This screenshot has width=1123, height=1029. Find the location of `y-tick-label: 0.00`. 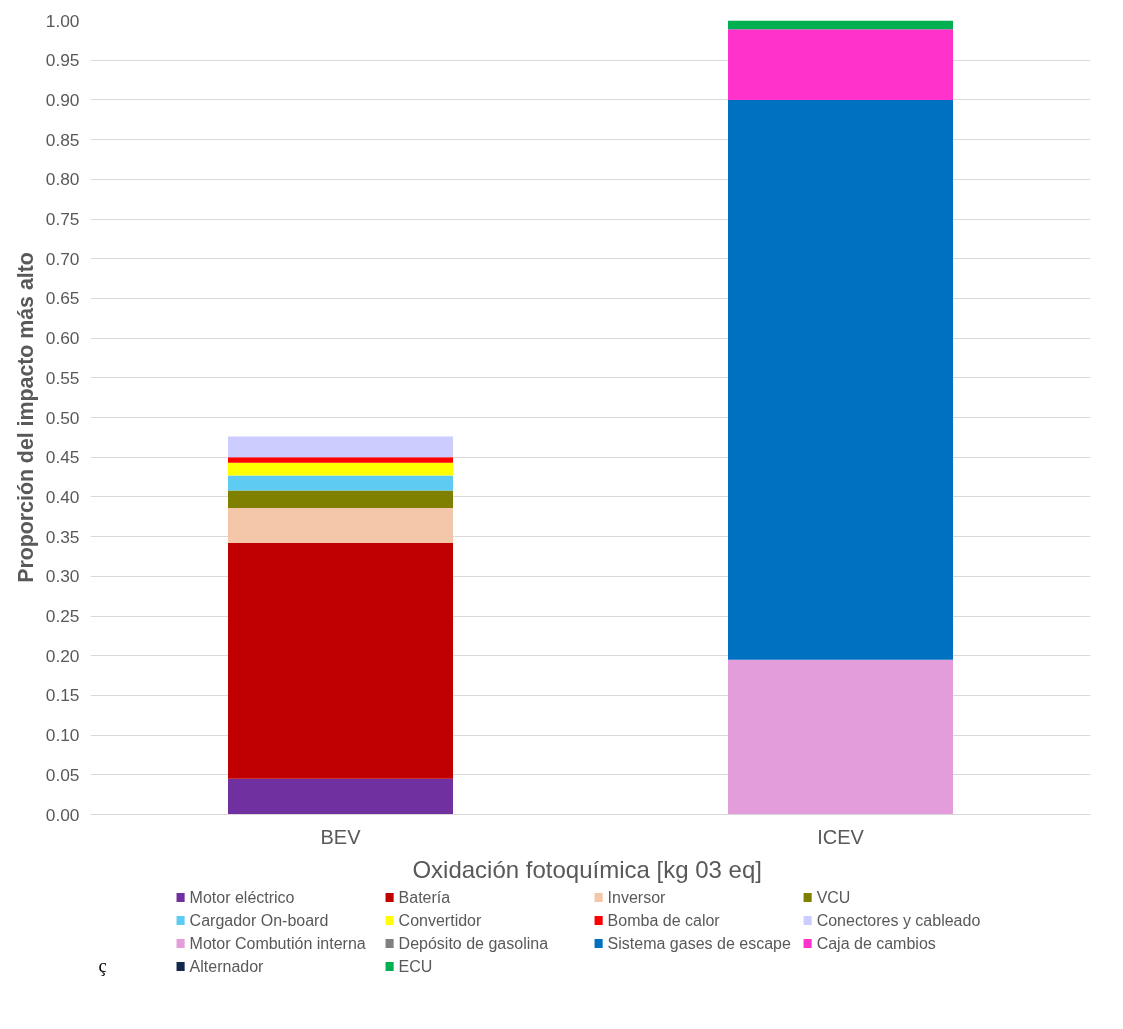

y-tick-label: 0.00 is located at coordinates (62, 814).